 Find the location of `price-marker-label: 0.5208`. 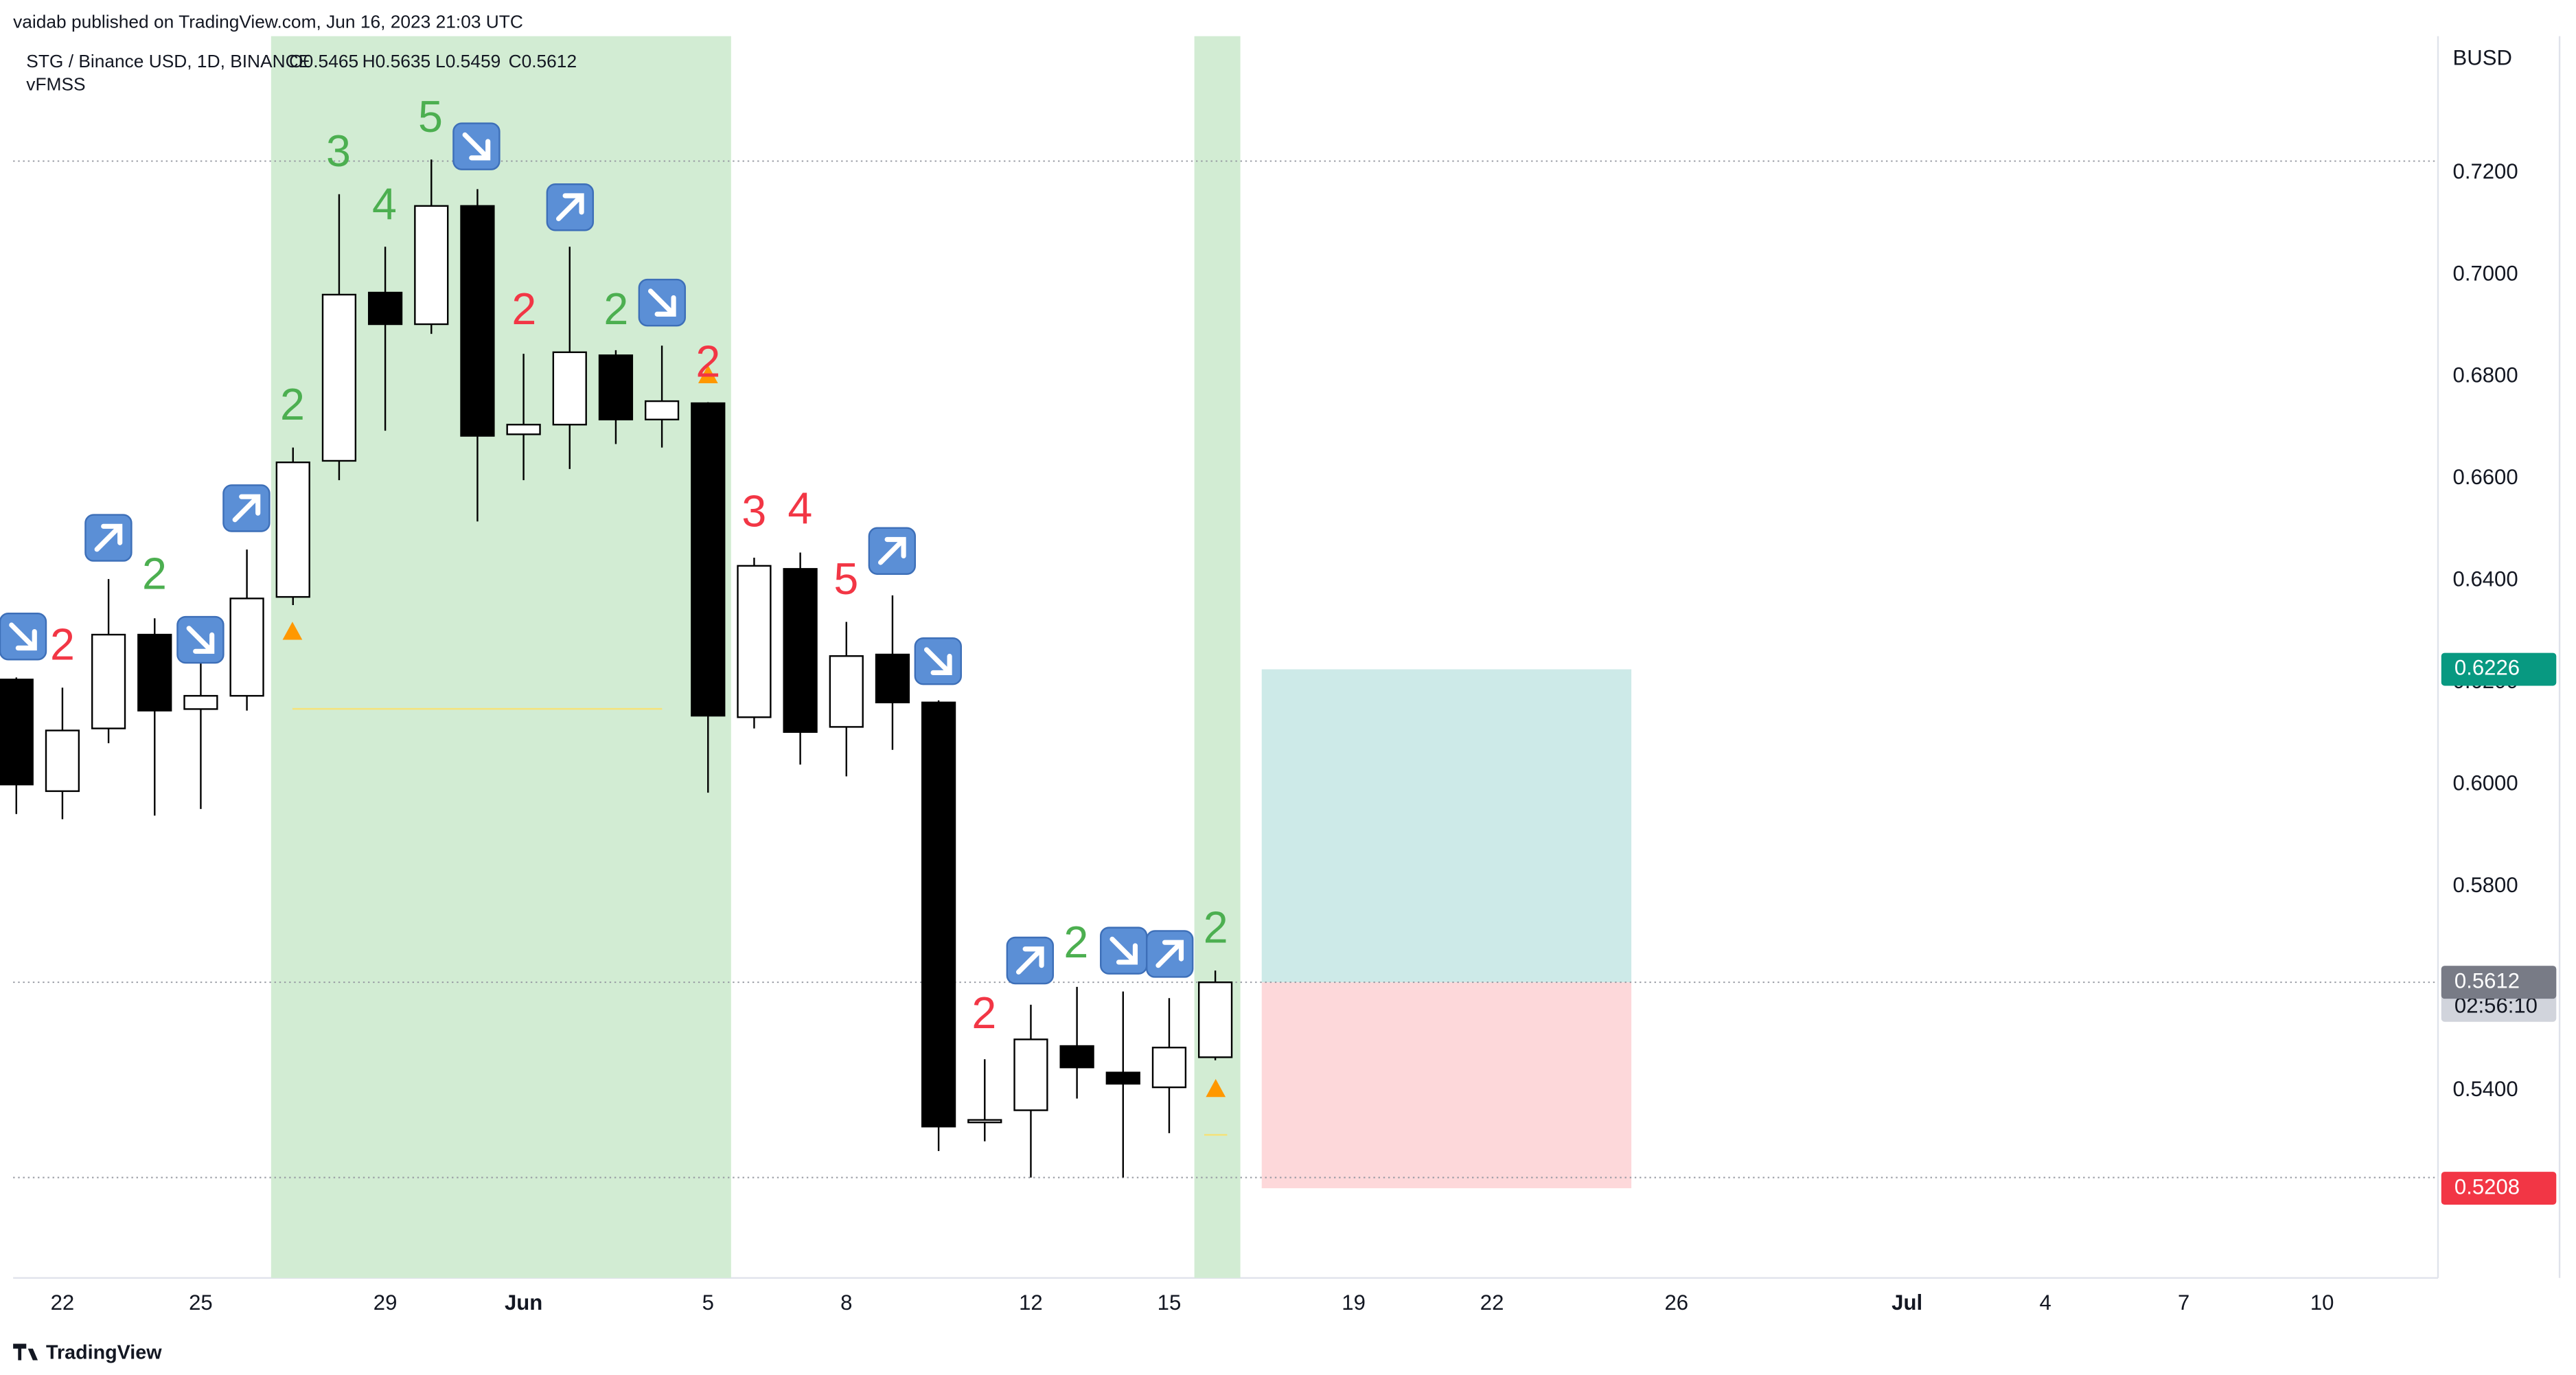

price-marker-label: 0.5208 is located at coordinates (2487, 1186).